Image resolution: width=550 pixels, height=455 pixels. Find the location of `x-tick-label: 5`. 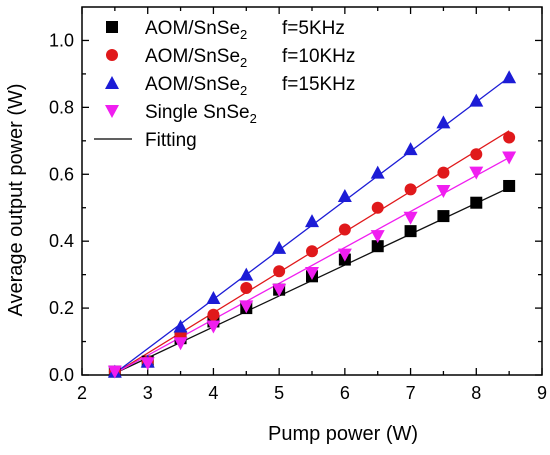

x-tick-label: 5 is located at coordinates (279, 393).